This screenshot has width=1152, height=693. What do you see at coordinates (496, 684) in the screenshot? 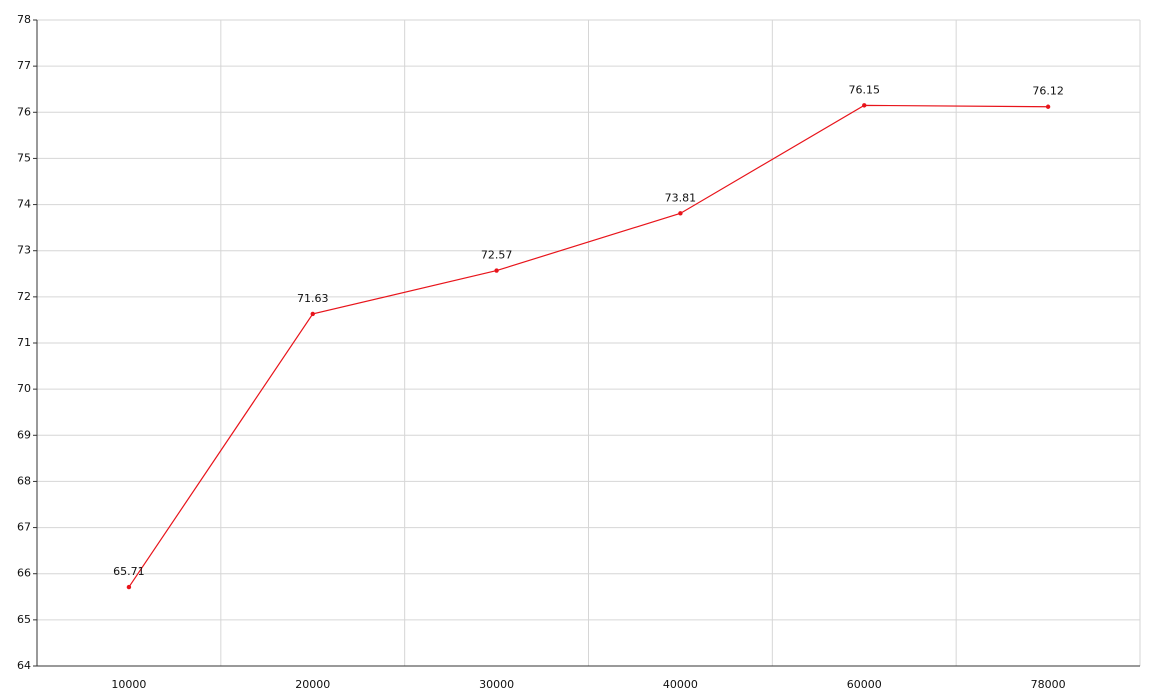
I see `x-tick-label: 30000` at bounding box center [496, 684].